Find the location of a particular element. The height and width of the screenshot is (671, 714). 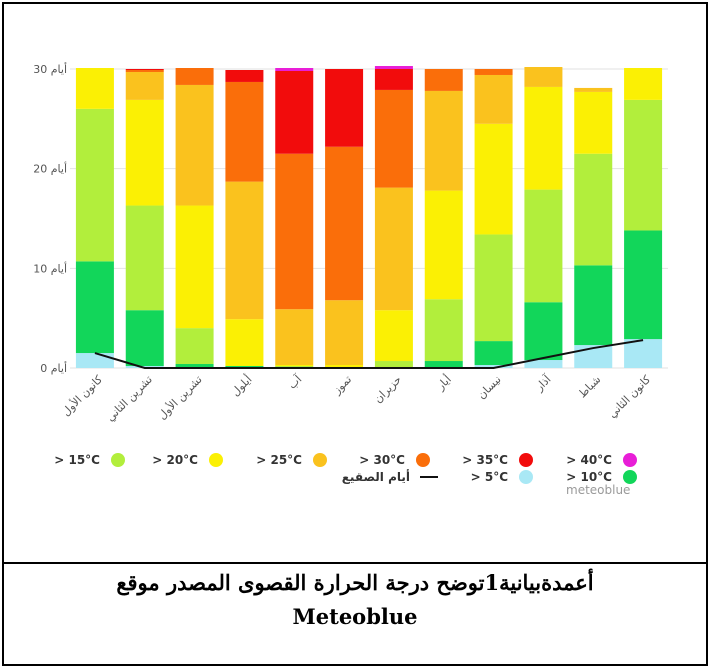

legend-label: > 30°C is located at coordinates (382, 460).